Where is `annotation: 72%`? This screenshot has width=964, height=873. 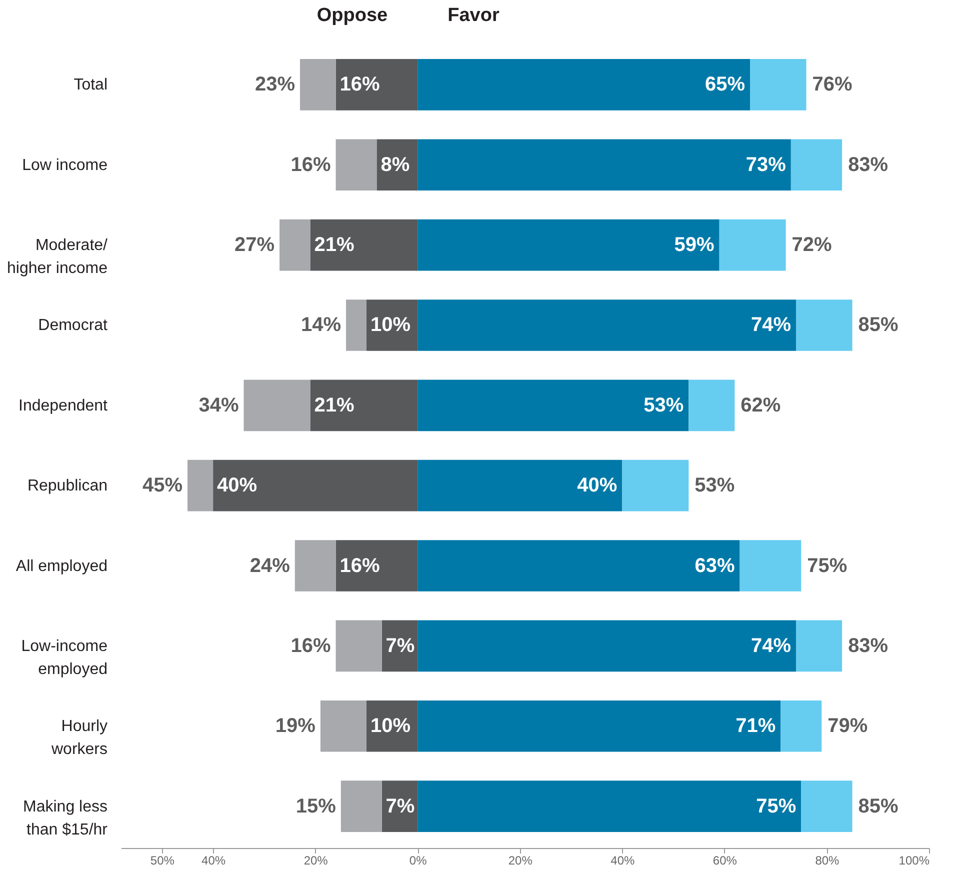
annotation: 72% is located at coordinates (812, 245).